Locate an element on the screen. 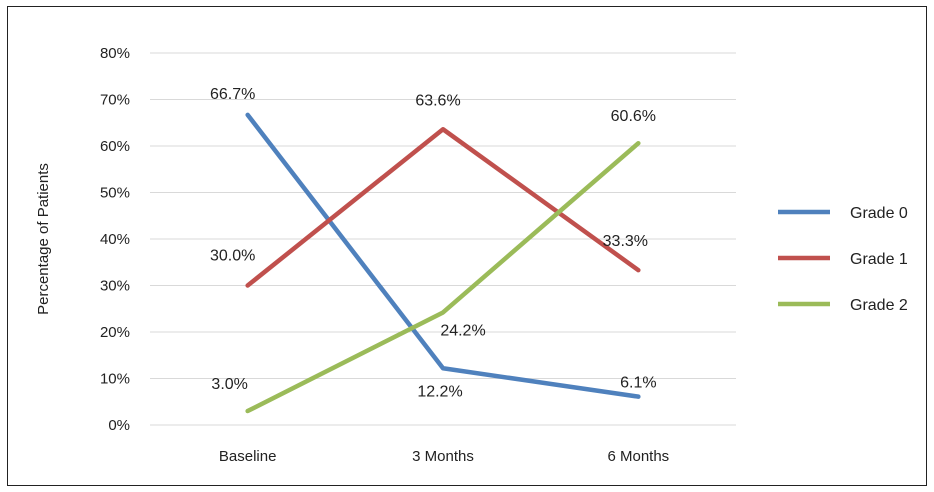  y-tick-label: 10% is located at coordinates (115, 379).